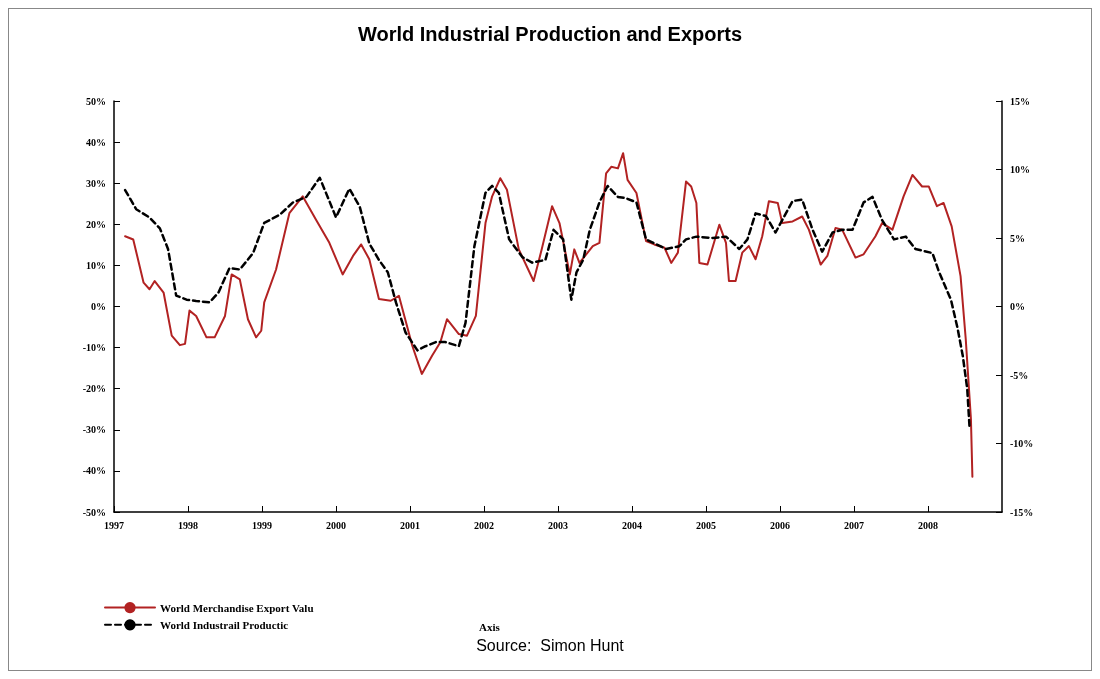  What do you see at coordinates (1020, 101) in the screenshot?
I see `y2-tick-label: 15%` at bounding box center [1020, 101].